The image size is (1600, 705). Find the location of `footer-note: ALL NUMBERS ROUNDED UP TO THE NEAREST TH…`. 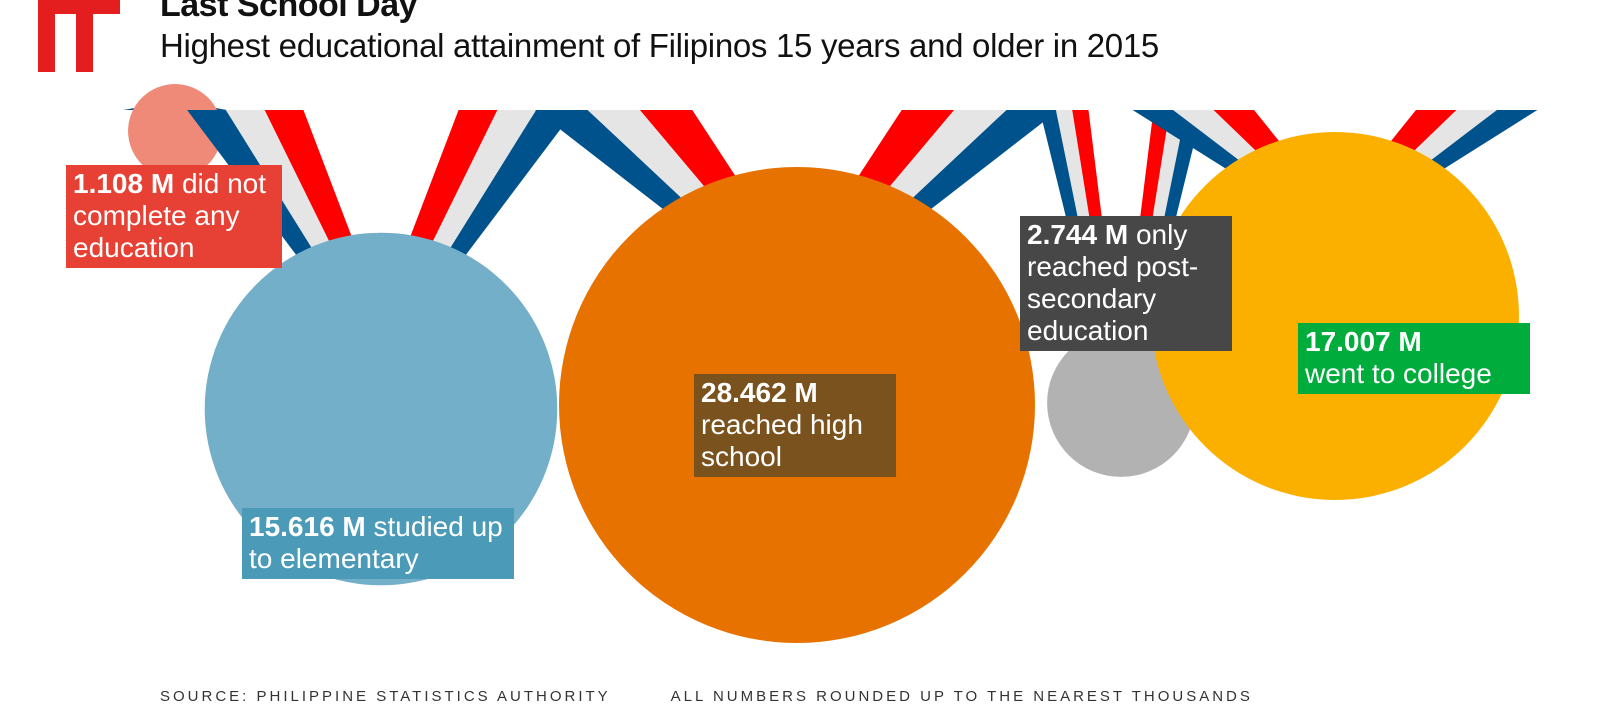

footer-note: ALL NUMBERS ROUNDED UP TO THE NEAREST TH… is located at coordinates (961, 696).